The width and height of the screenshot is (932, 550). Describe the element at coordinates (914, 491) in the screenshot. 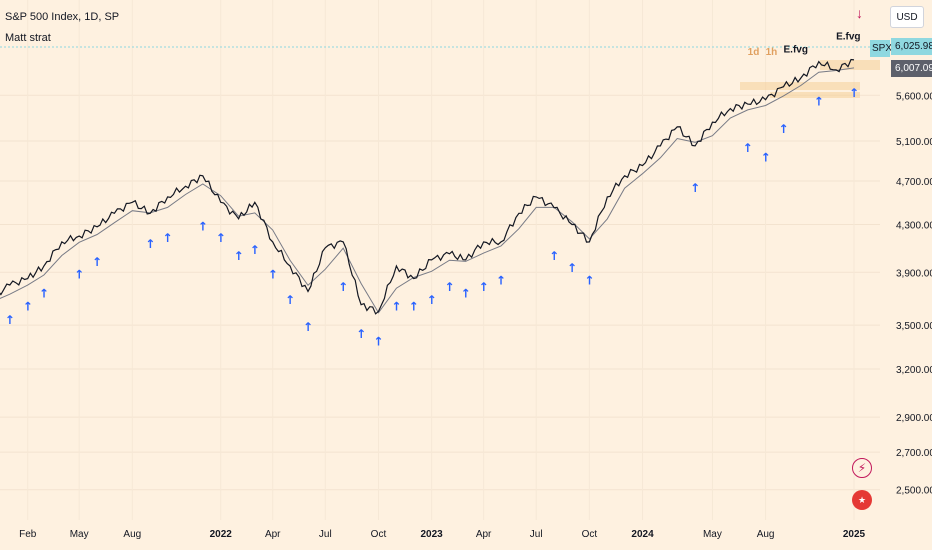

I see `y-tick-label: 2,500.00` at that location.